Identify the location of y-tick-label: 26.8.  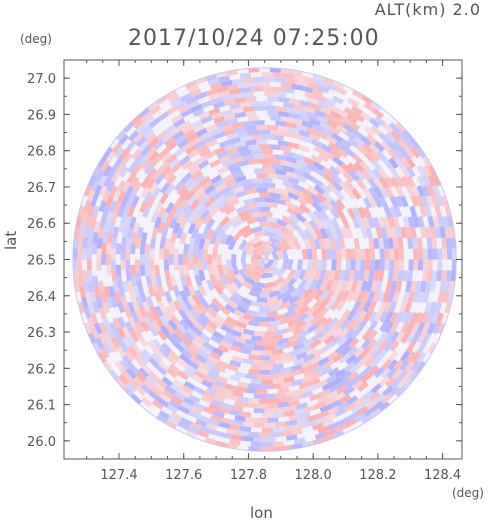
(41, 152).